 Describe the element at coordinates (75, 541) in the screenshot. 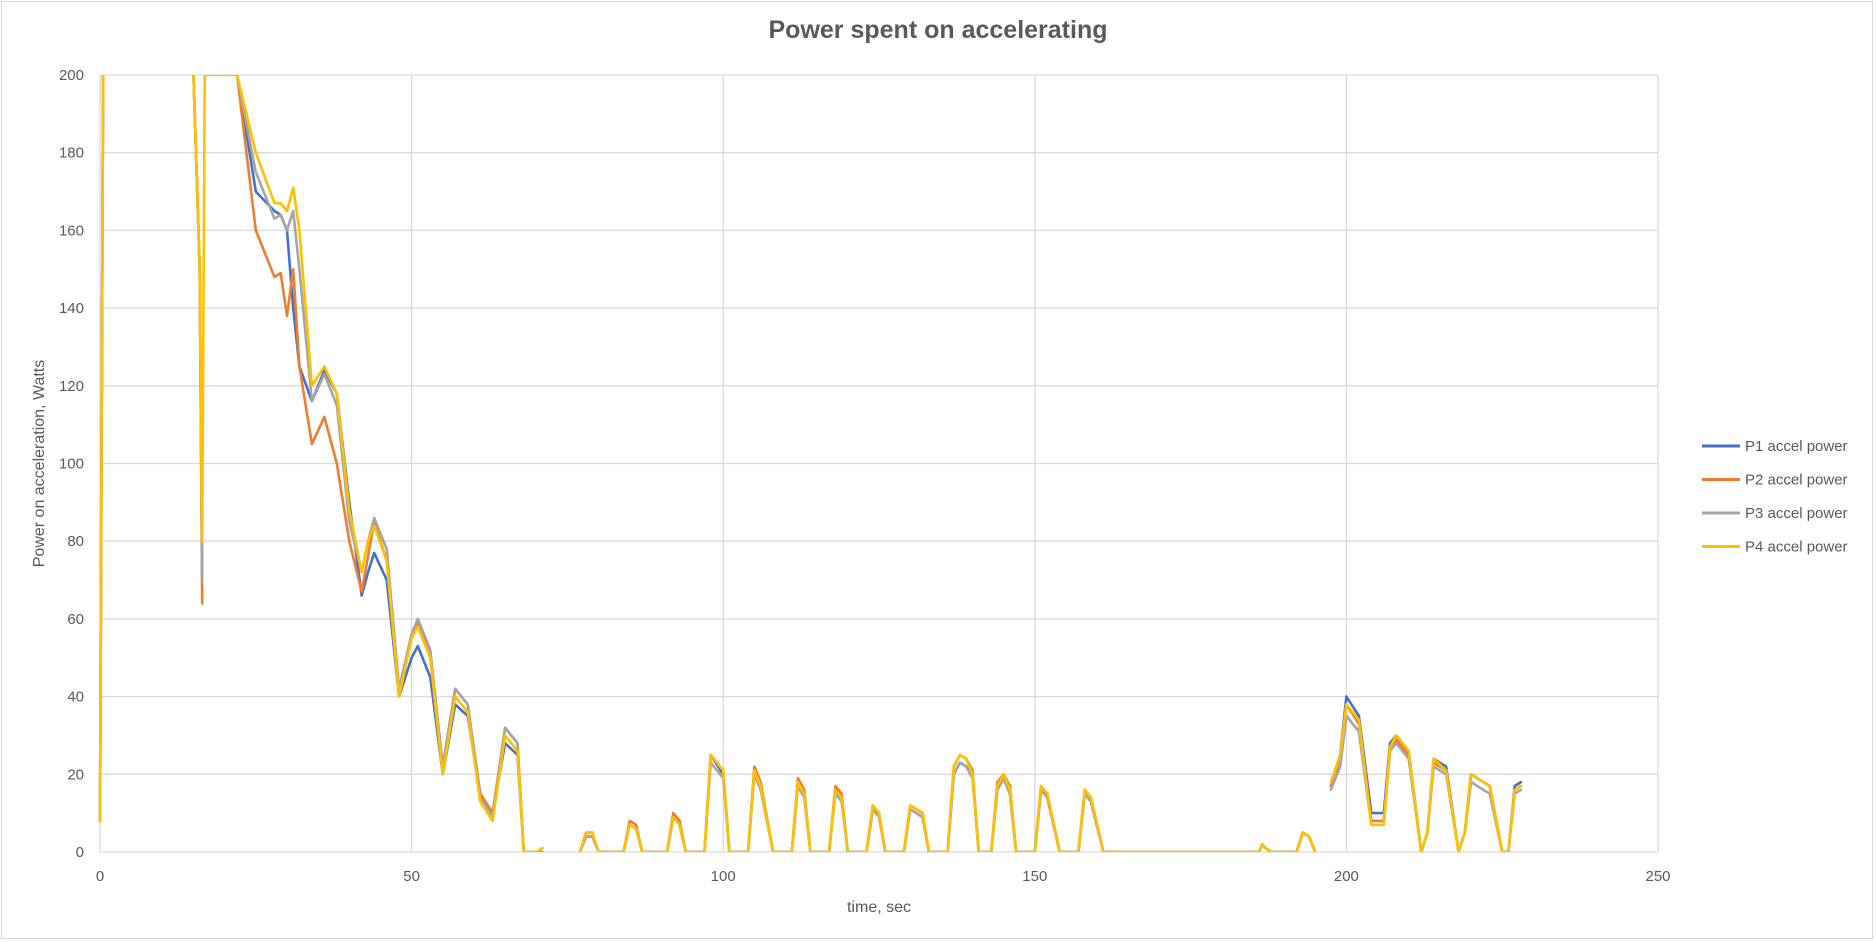

I see `y-tick-label-80: 80` at that location.